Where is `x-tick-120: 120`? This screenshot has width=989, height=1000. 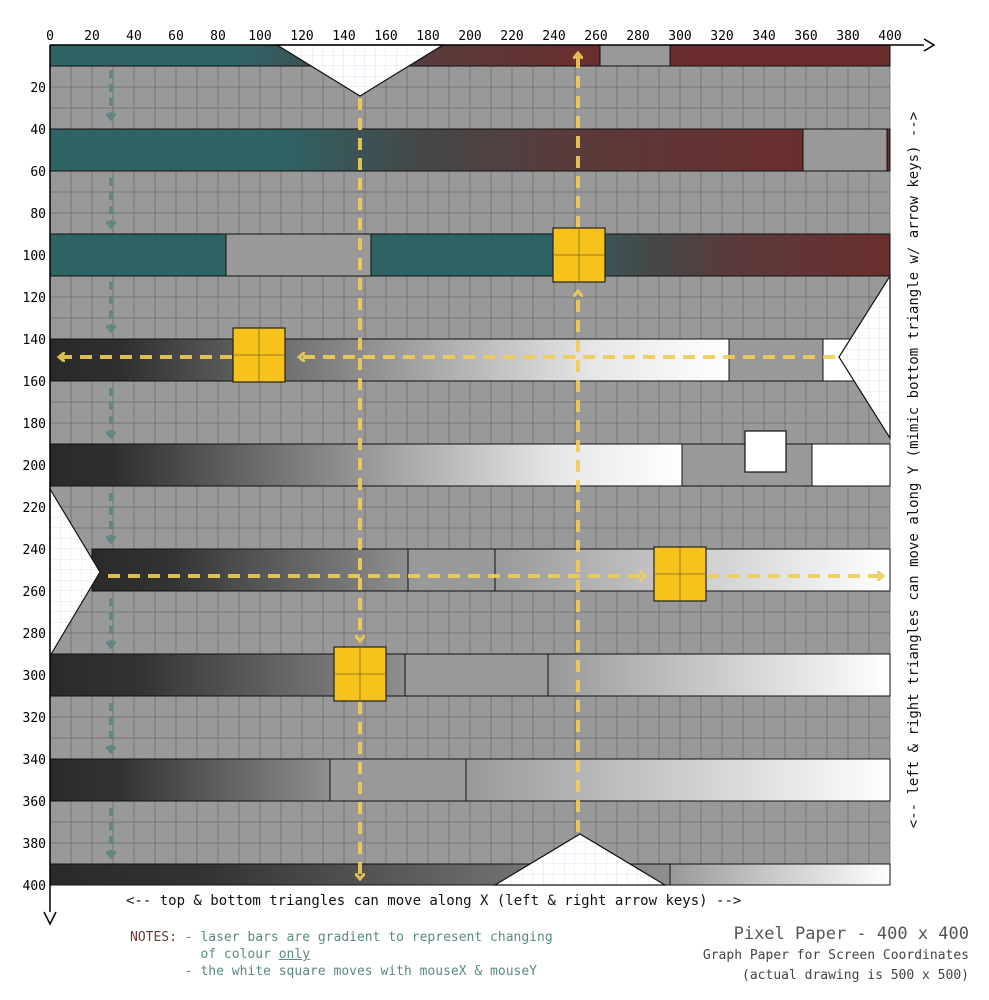 x-tick-120: 120 is located at coordinates (301, 36).